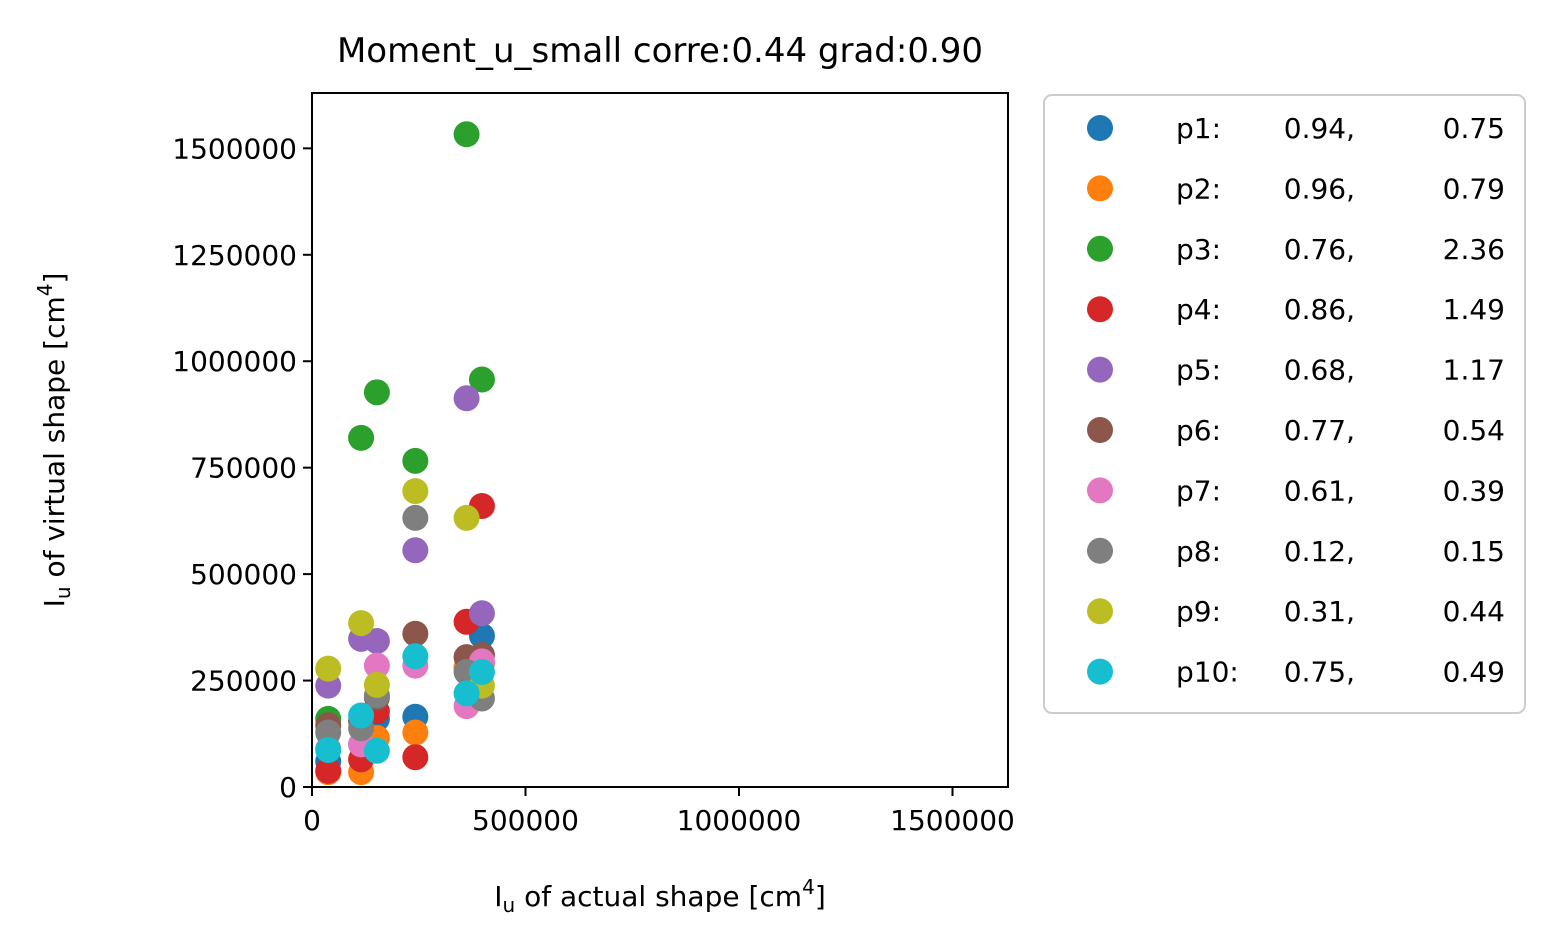  I want to click on y-tick-label: 750000, so click(243, 468).